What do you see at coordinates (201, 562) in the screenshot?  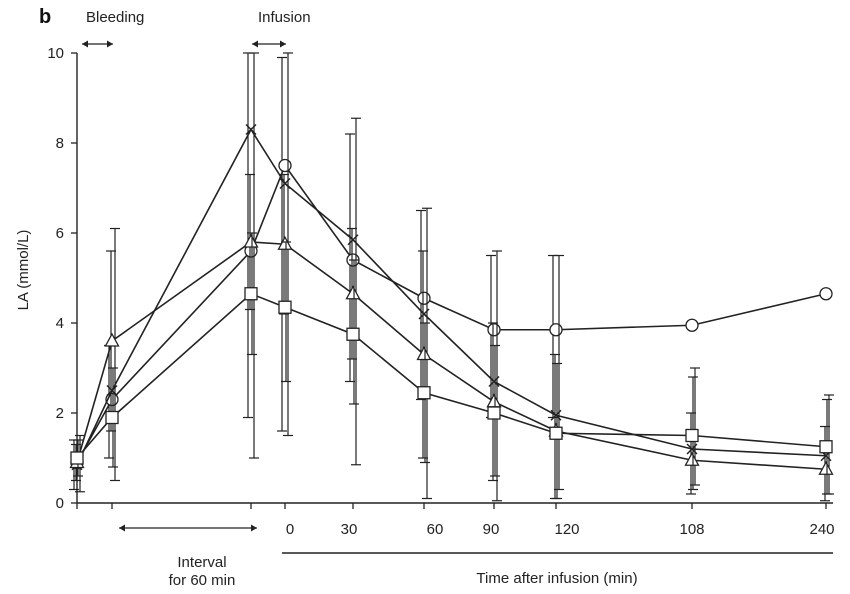 I see `interval-label-line1: Interval` at bounding box center [201, 562].